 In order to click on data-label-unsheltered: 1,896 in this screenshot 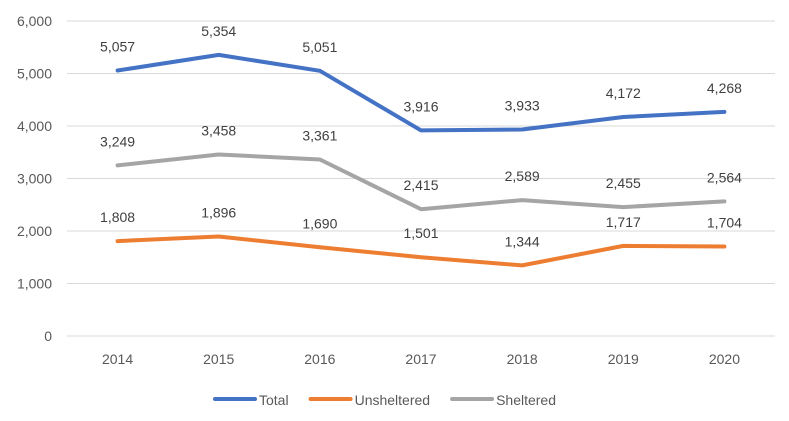, I will do `click(218, 212)`.